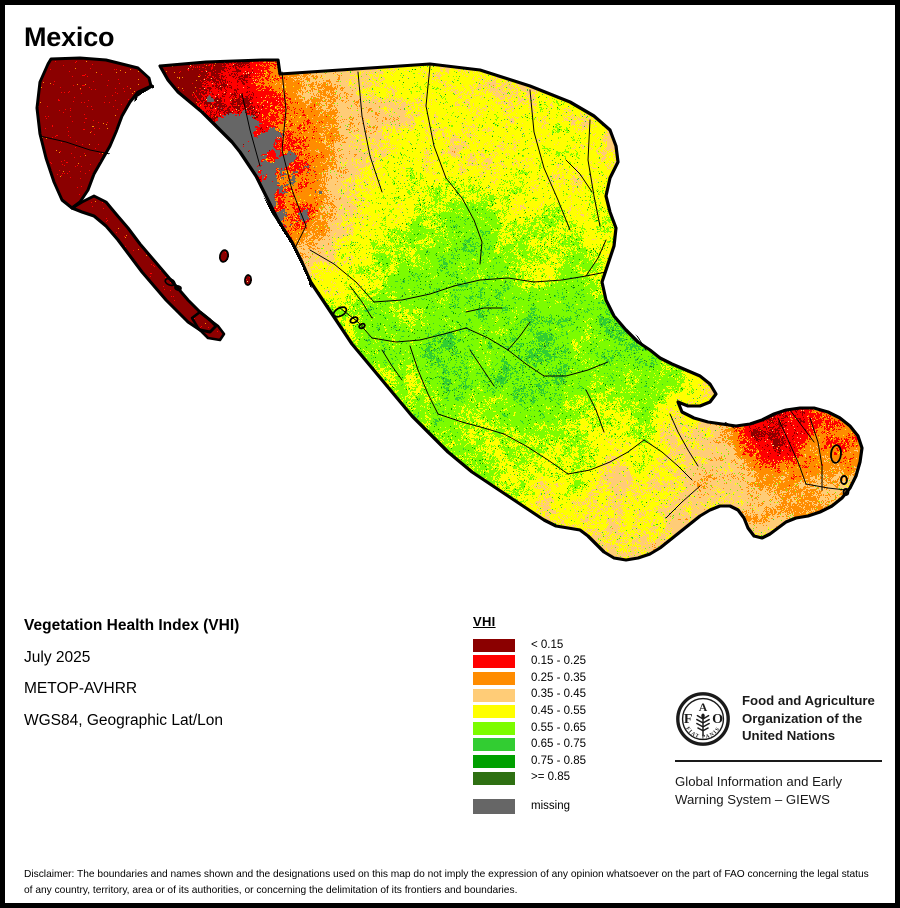 The height and width of the screenshot is (908, 900). I want to click on legend-label: 0.65 - 0.75, so click(558, 744).